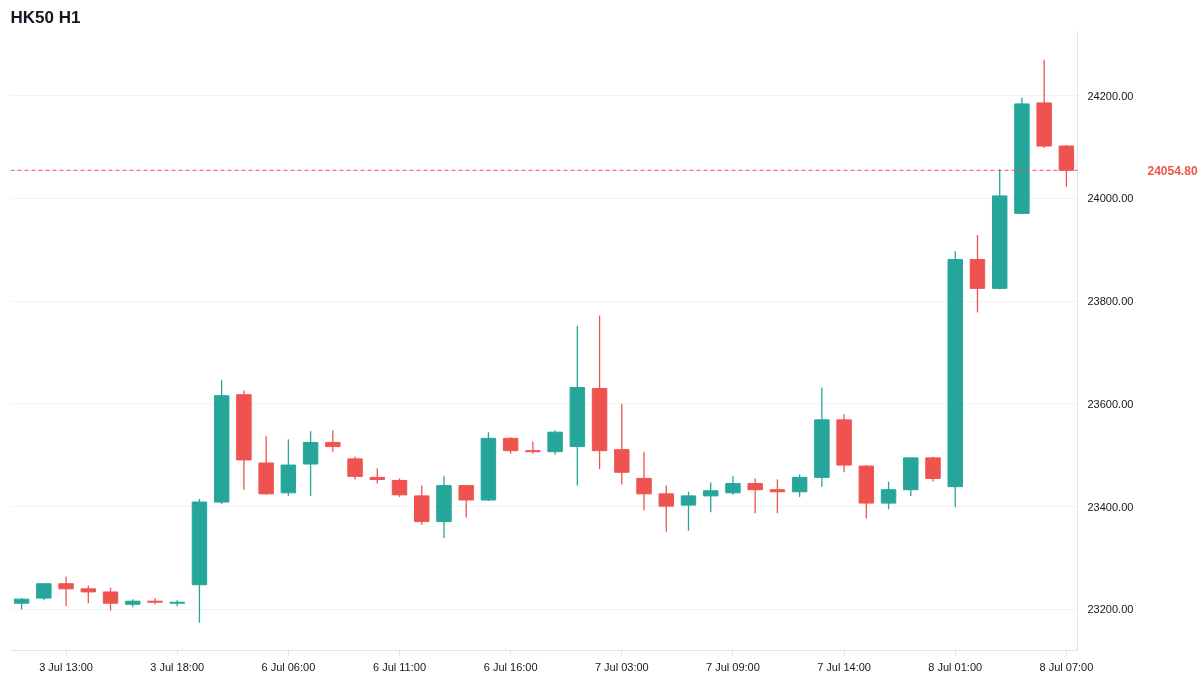 The height and width of the screenshot is (675, 1200). What do you see at coordinates (1110, 198) in the screenshot?
I see `y-tick-label: 24000.00` at bounding box center [1110, 198].